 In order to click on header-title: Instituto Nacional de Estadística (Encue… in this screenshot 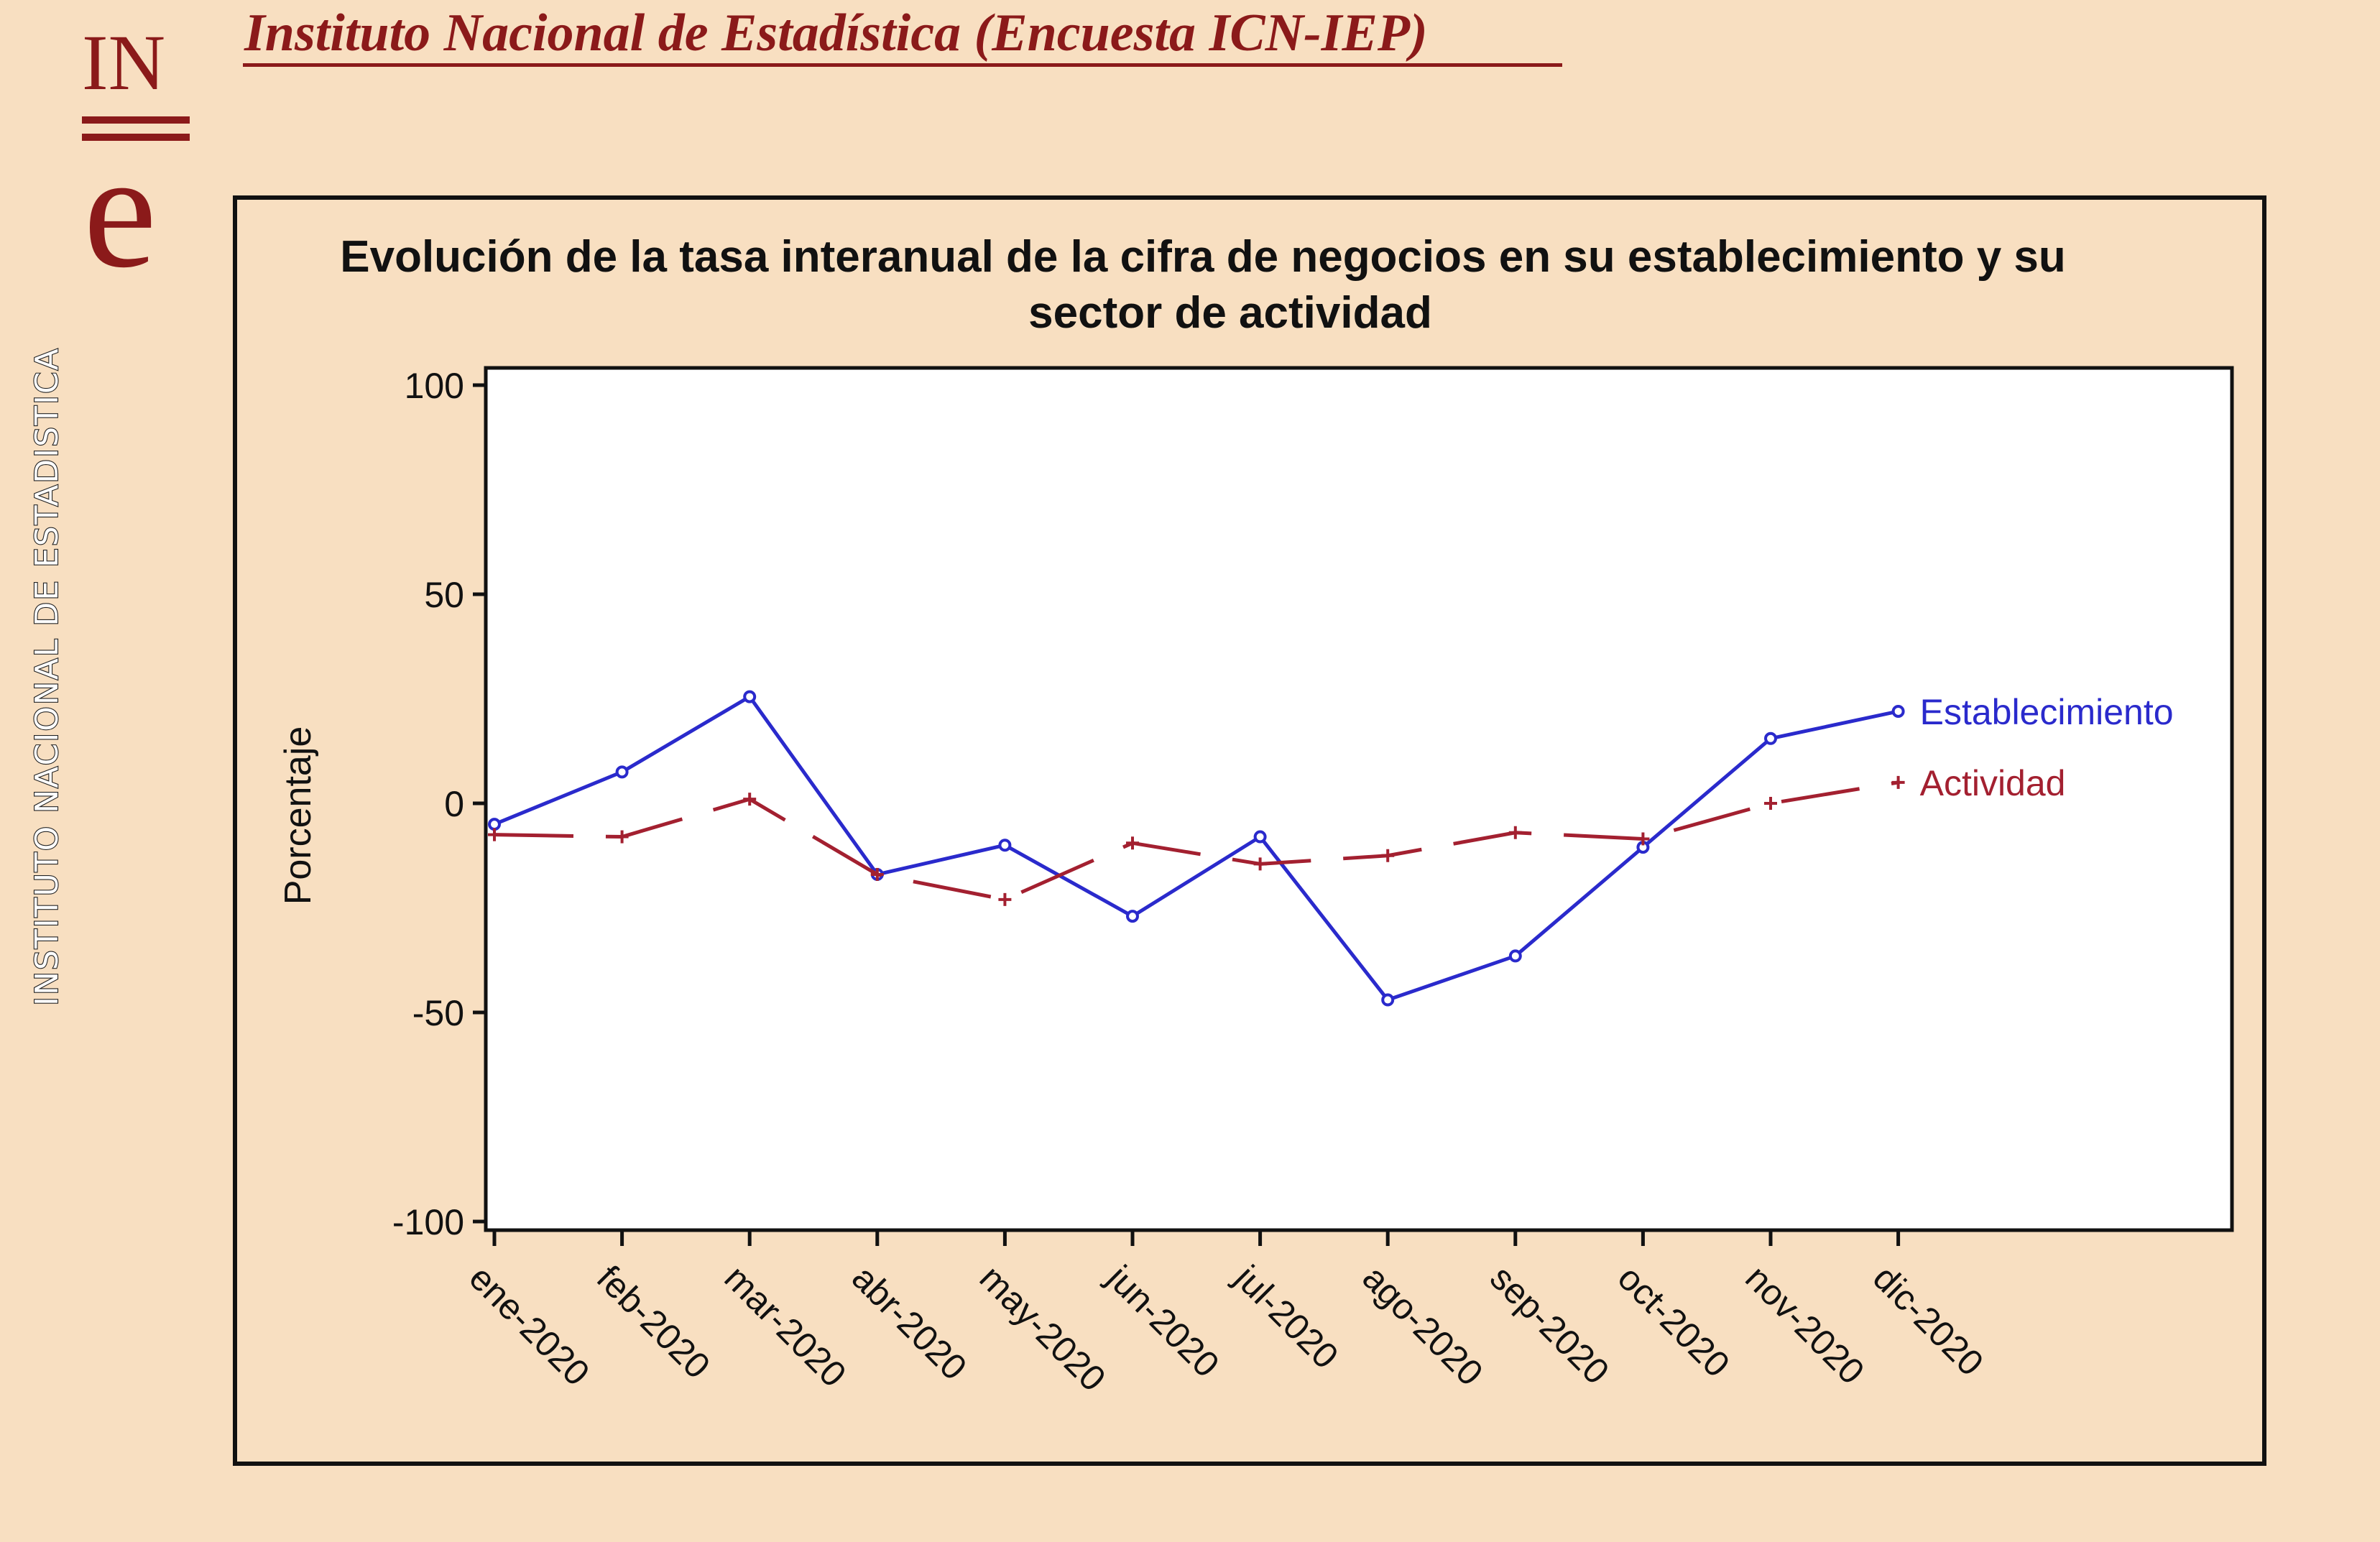, I will do `click(836, 33)`.